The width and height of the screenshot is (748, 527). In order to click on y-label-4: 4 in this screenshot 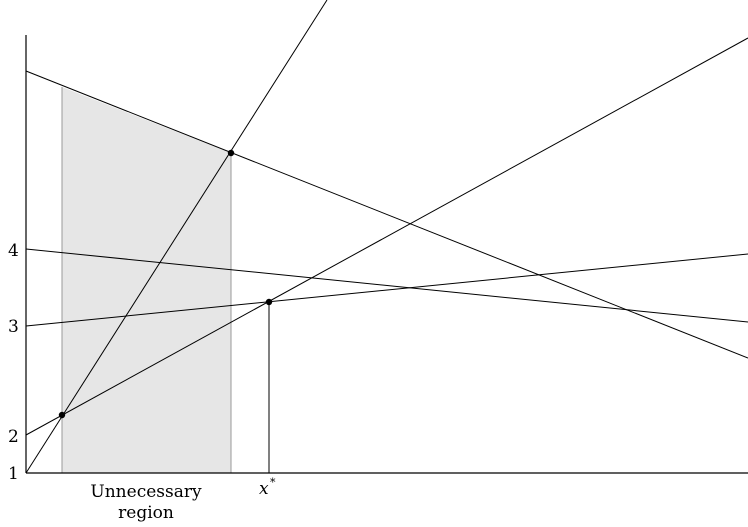, I will do `click(13, 251)`.